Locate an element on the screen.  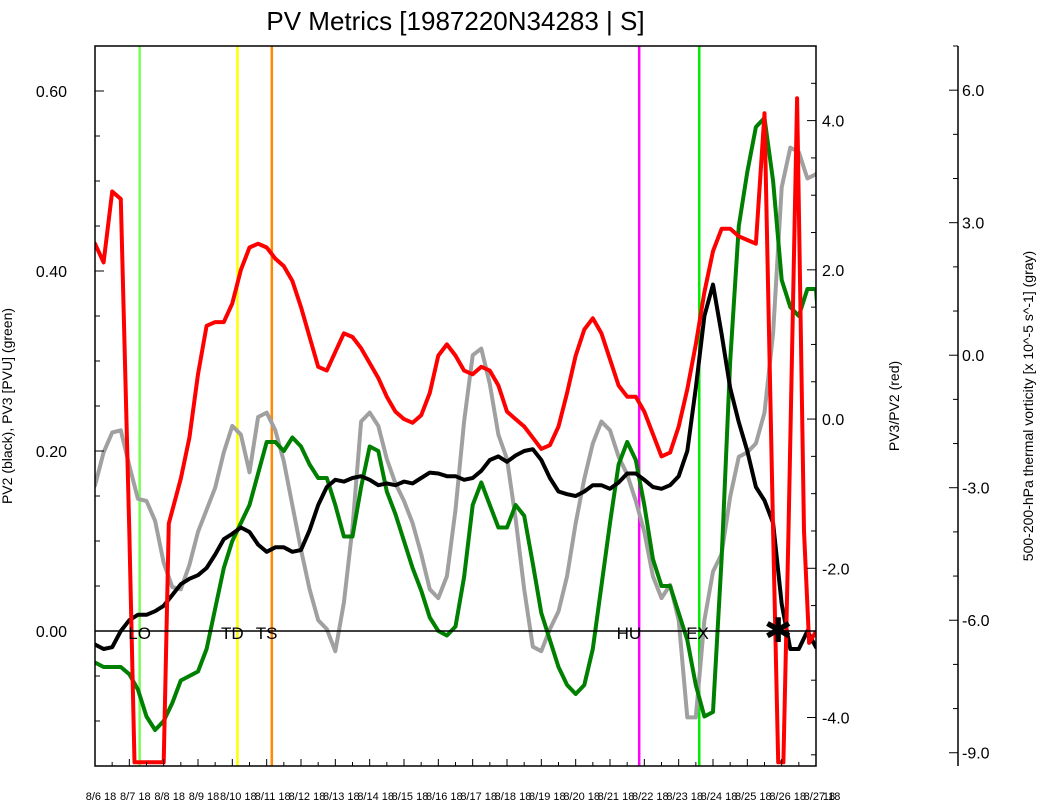
red-tick-label: 2.0 is located at coordinates (833, 271).